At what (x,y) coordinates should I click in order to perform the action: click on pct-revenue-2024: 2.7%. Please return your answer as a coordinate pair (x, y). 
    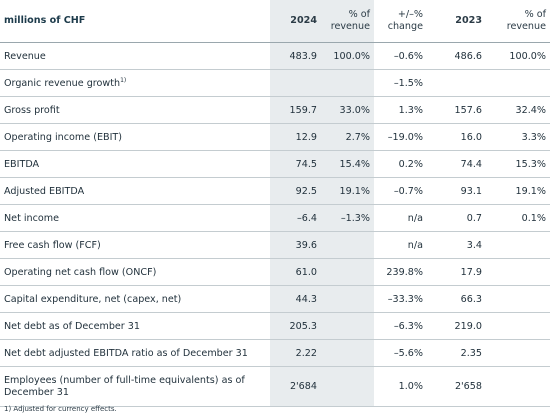
    Looking at the image, I should click on (347, 137).